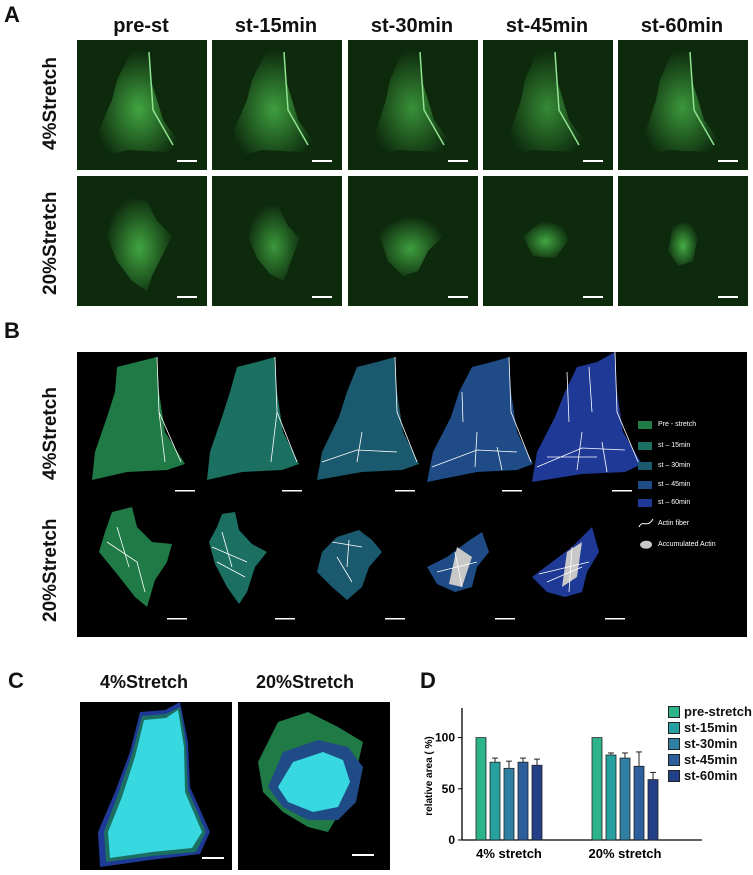 The image size is (753, 875). Describe the element at coordinates (677, 424) in the screenshot. I see `legend-label-pre-stretch: Pre - stretch` at that location.